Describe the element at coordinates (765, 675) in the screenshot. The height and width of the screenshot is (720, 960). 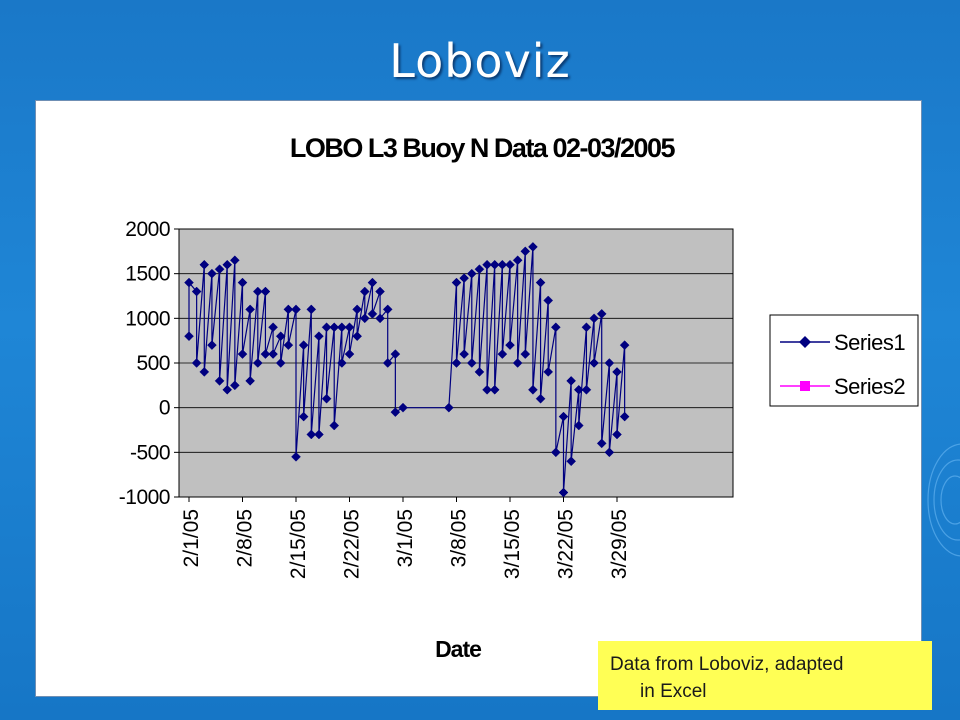
I see `source-note: Data from Loboviz, adapted in Excel` at that location.